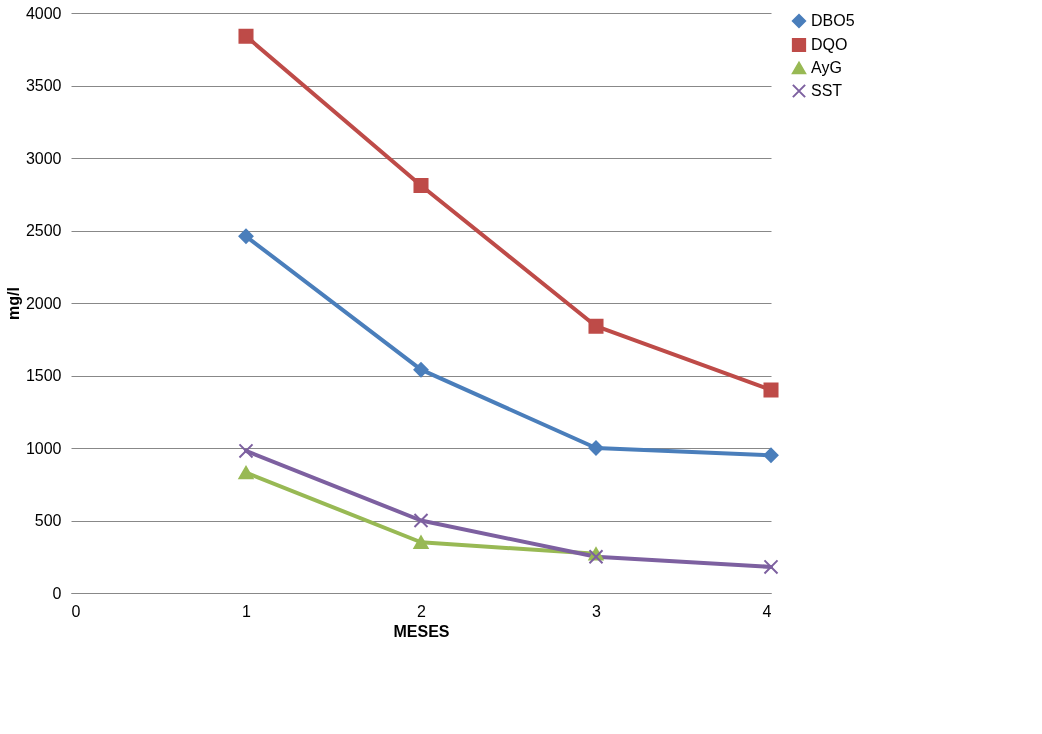  Describe the element at coordinates (43, 303) in the screenshot. I see `y-tick-label: 2000` at that location.